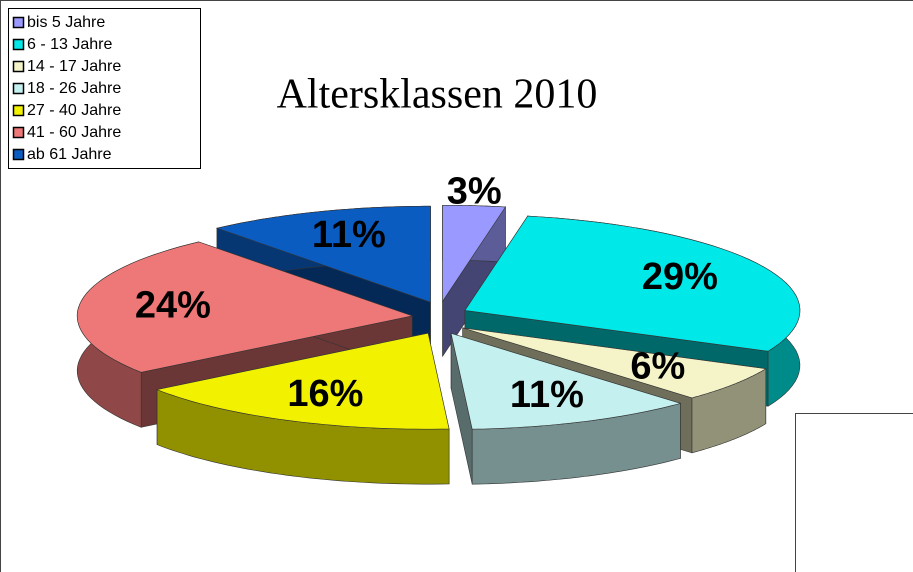 The width and height of the screenshot is (913, 572). I want to click on chart-title: Altersklassen 2010, so click(437, 95).